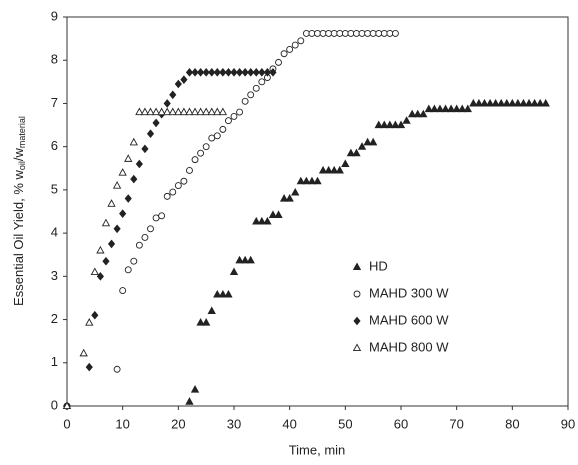  I want to click on legend-label: MAHD 800 W, so click(409, 346).